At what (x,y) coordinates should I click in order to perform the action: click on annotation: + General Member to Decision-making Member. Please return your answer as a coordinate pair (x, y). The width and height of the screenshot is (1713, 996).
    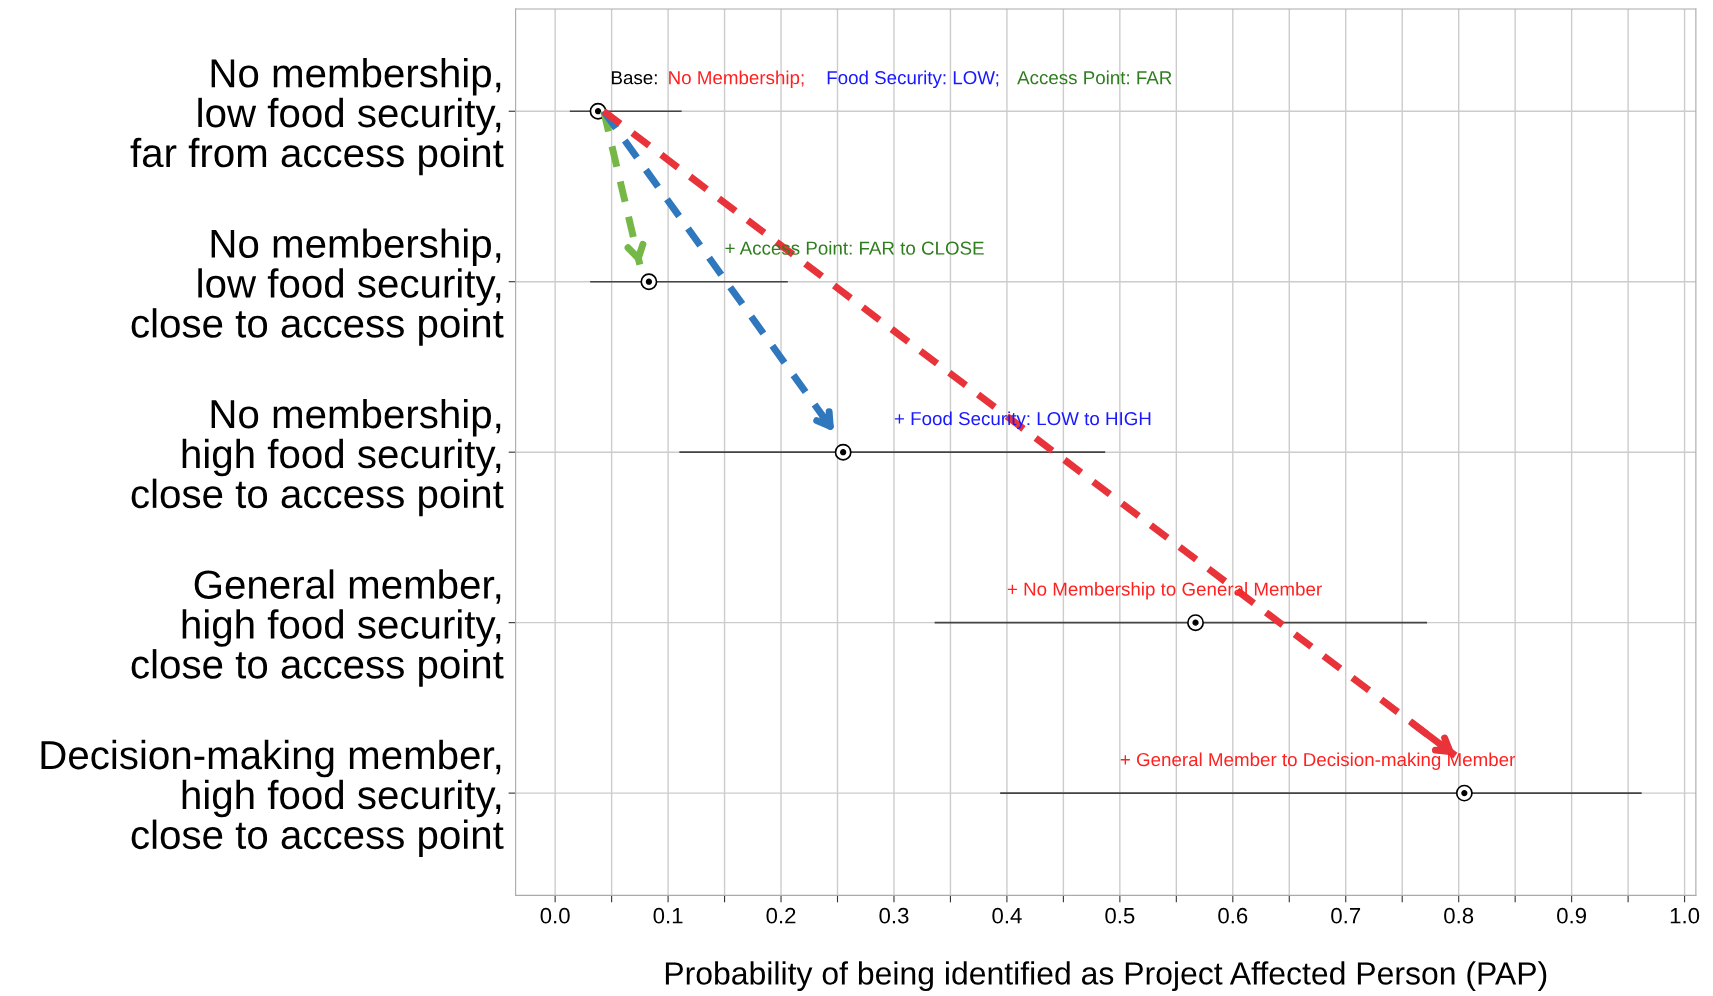
    Looking at the image, I should click on (1318, 761).